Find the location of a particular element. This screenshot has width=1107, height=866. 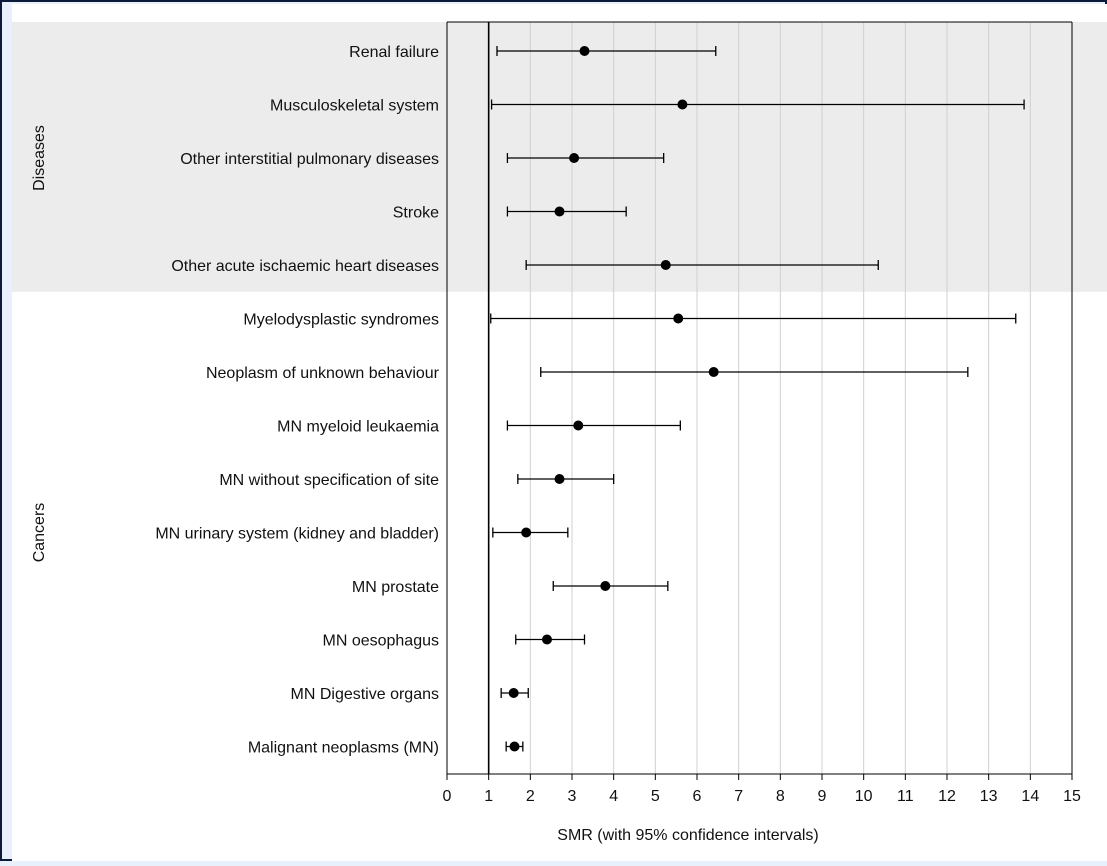

group-label-cancers: Cancers is located at coordinates (39, 533).